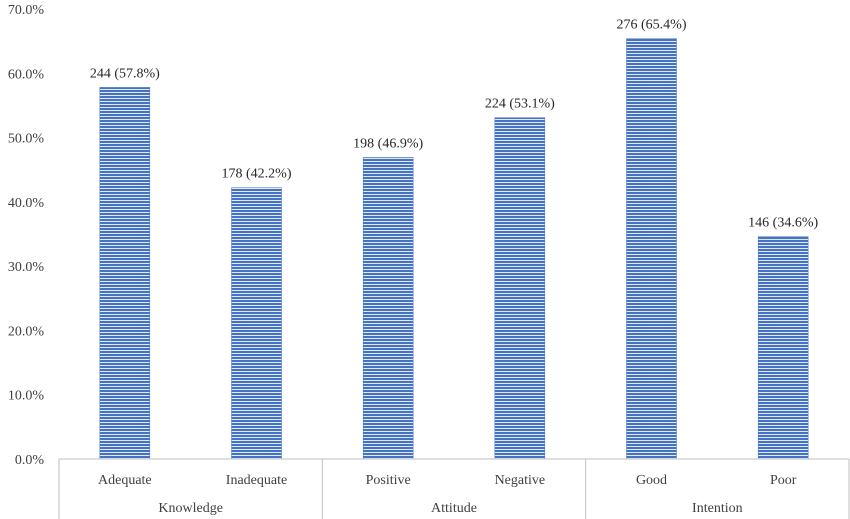 The height and width of the screenshot is (519, 850). Describe the element at coordinates (652, 25) in the screenshot. I see `data-label: 276 (65.4%)` at that location.